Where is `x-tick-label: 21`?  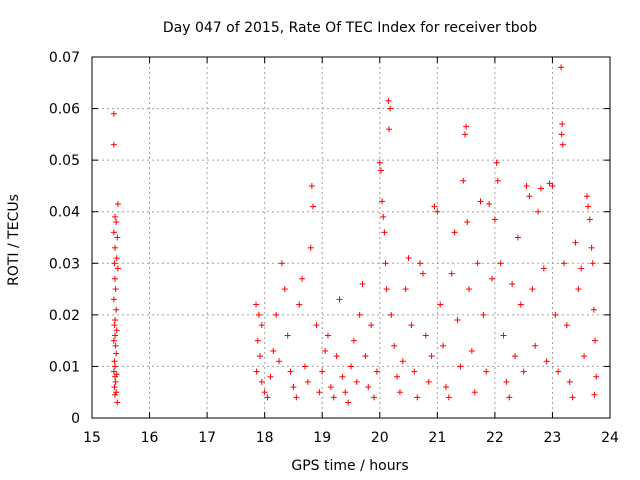 x-tick-label: 21 is located at coordinates (437, 438).